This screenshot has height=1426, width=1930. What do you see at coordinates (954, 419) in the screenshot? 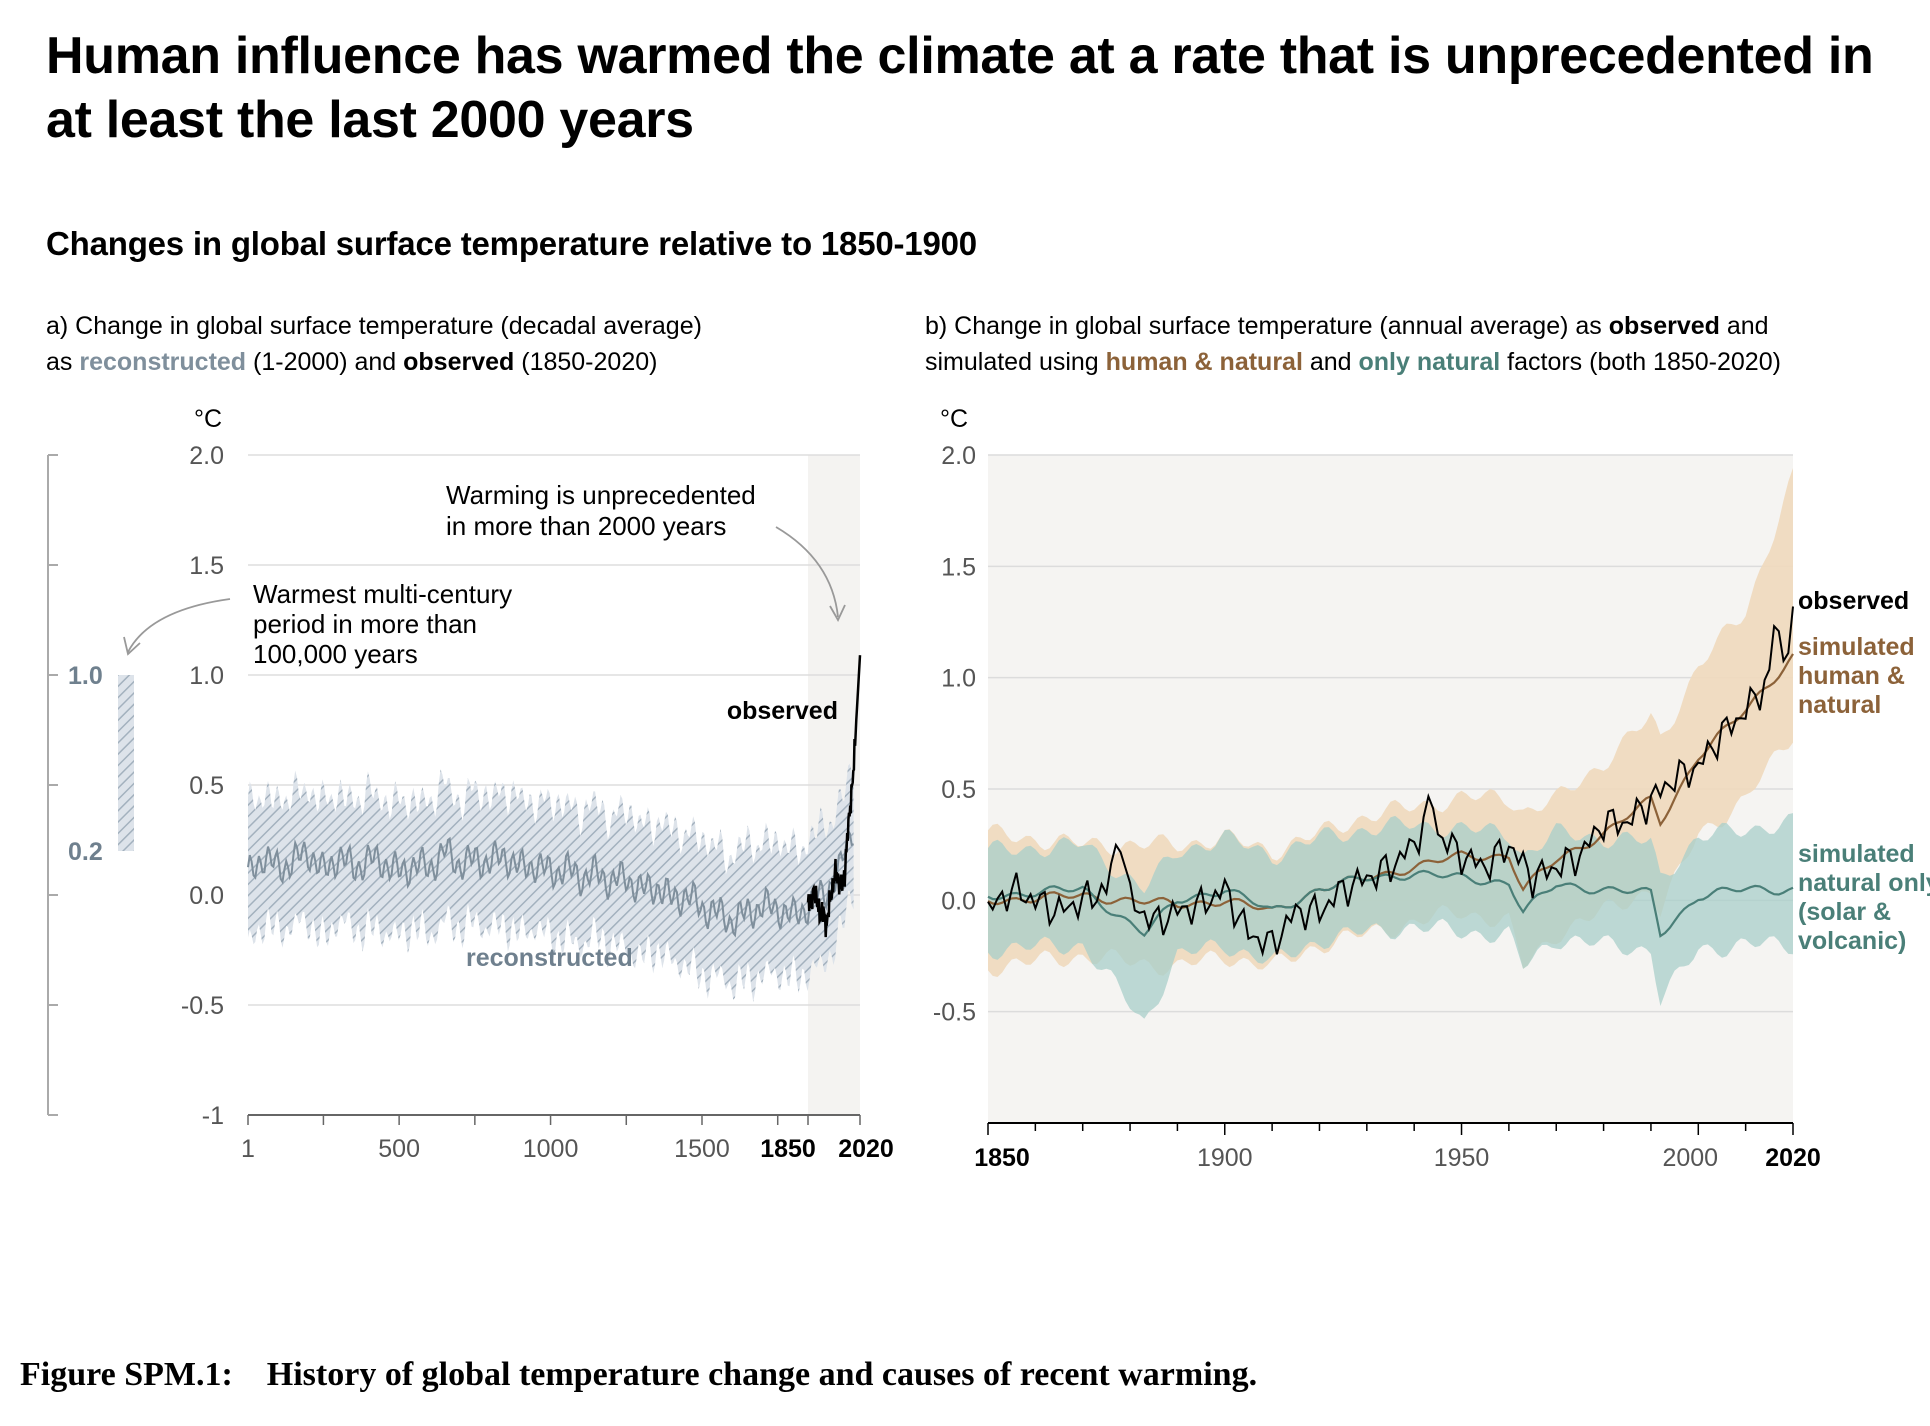
I see `panel-b-unit-label: °C` at bounding box center [954, 419].